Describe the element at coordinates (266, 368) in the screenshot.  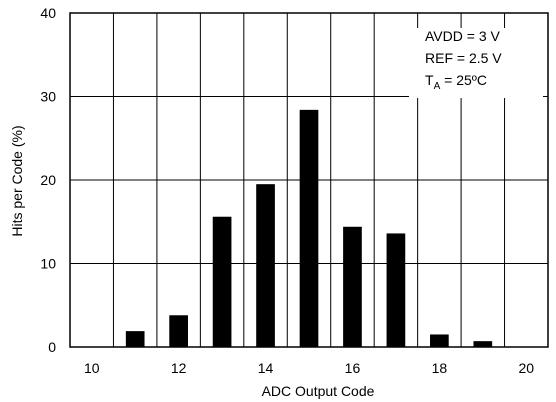
I see `x-tick-label: 14` at that location.